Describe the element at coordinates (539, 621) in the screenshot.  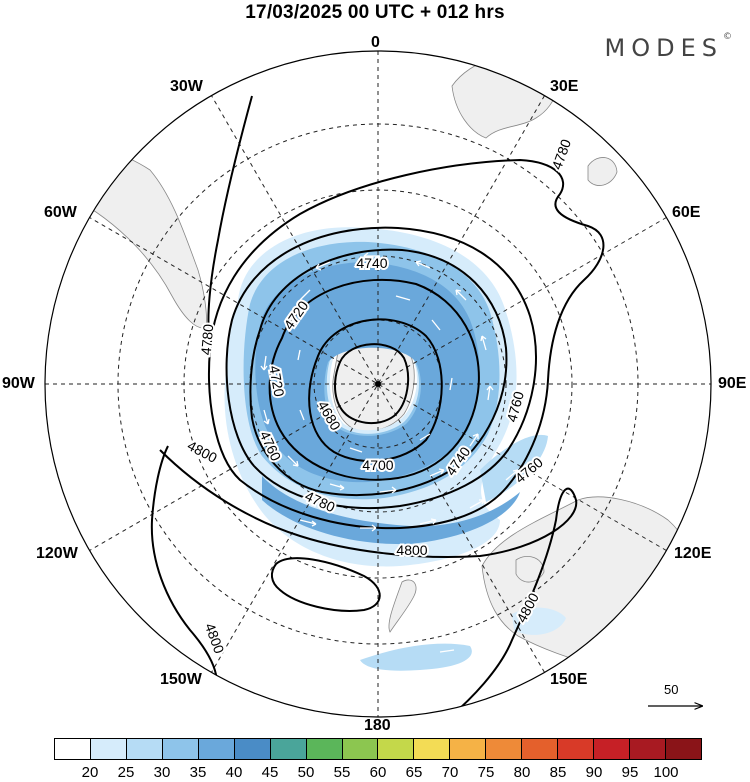
I see `wind-patch-southeast` at that location.